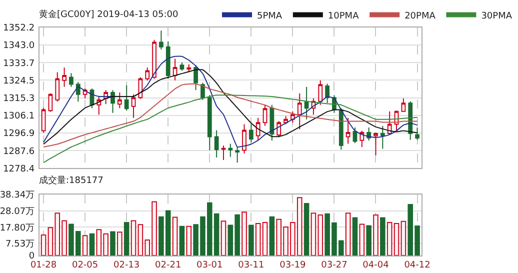 This screenshot has height=273, width=518. I want to click on y-tick-label: 1306.1, so click(19, 116).